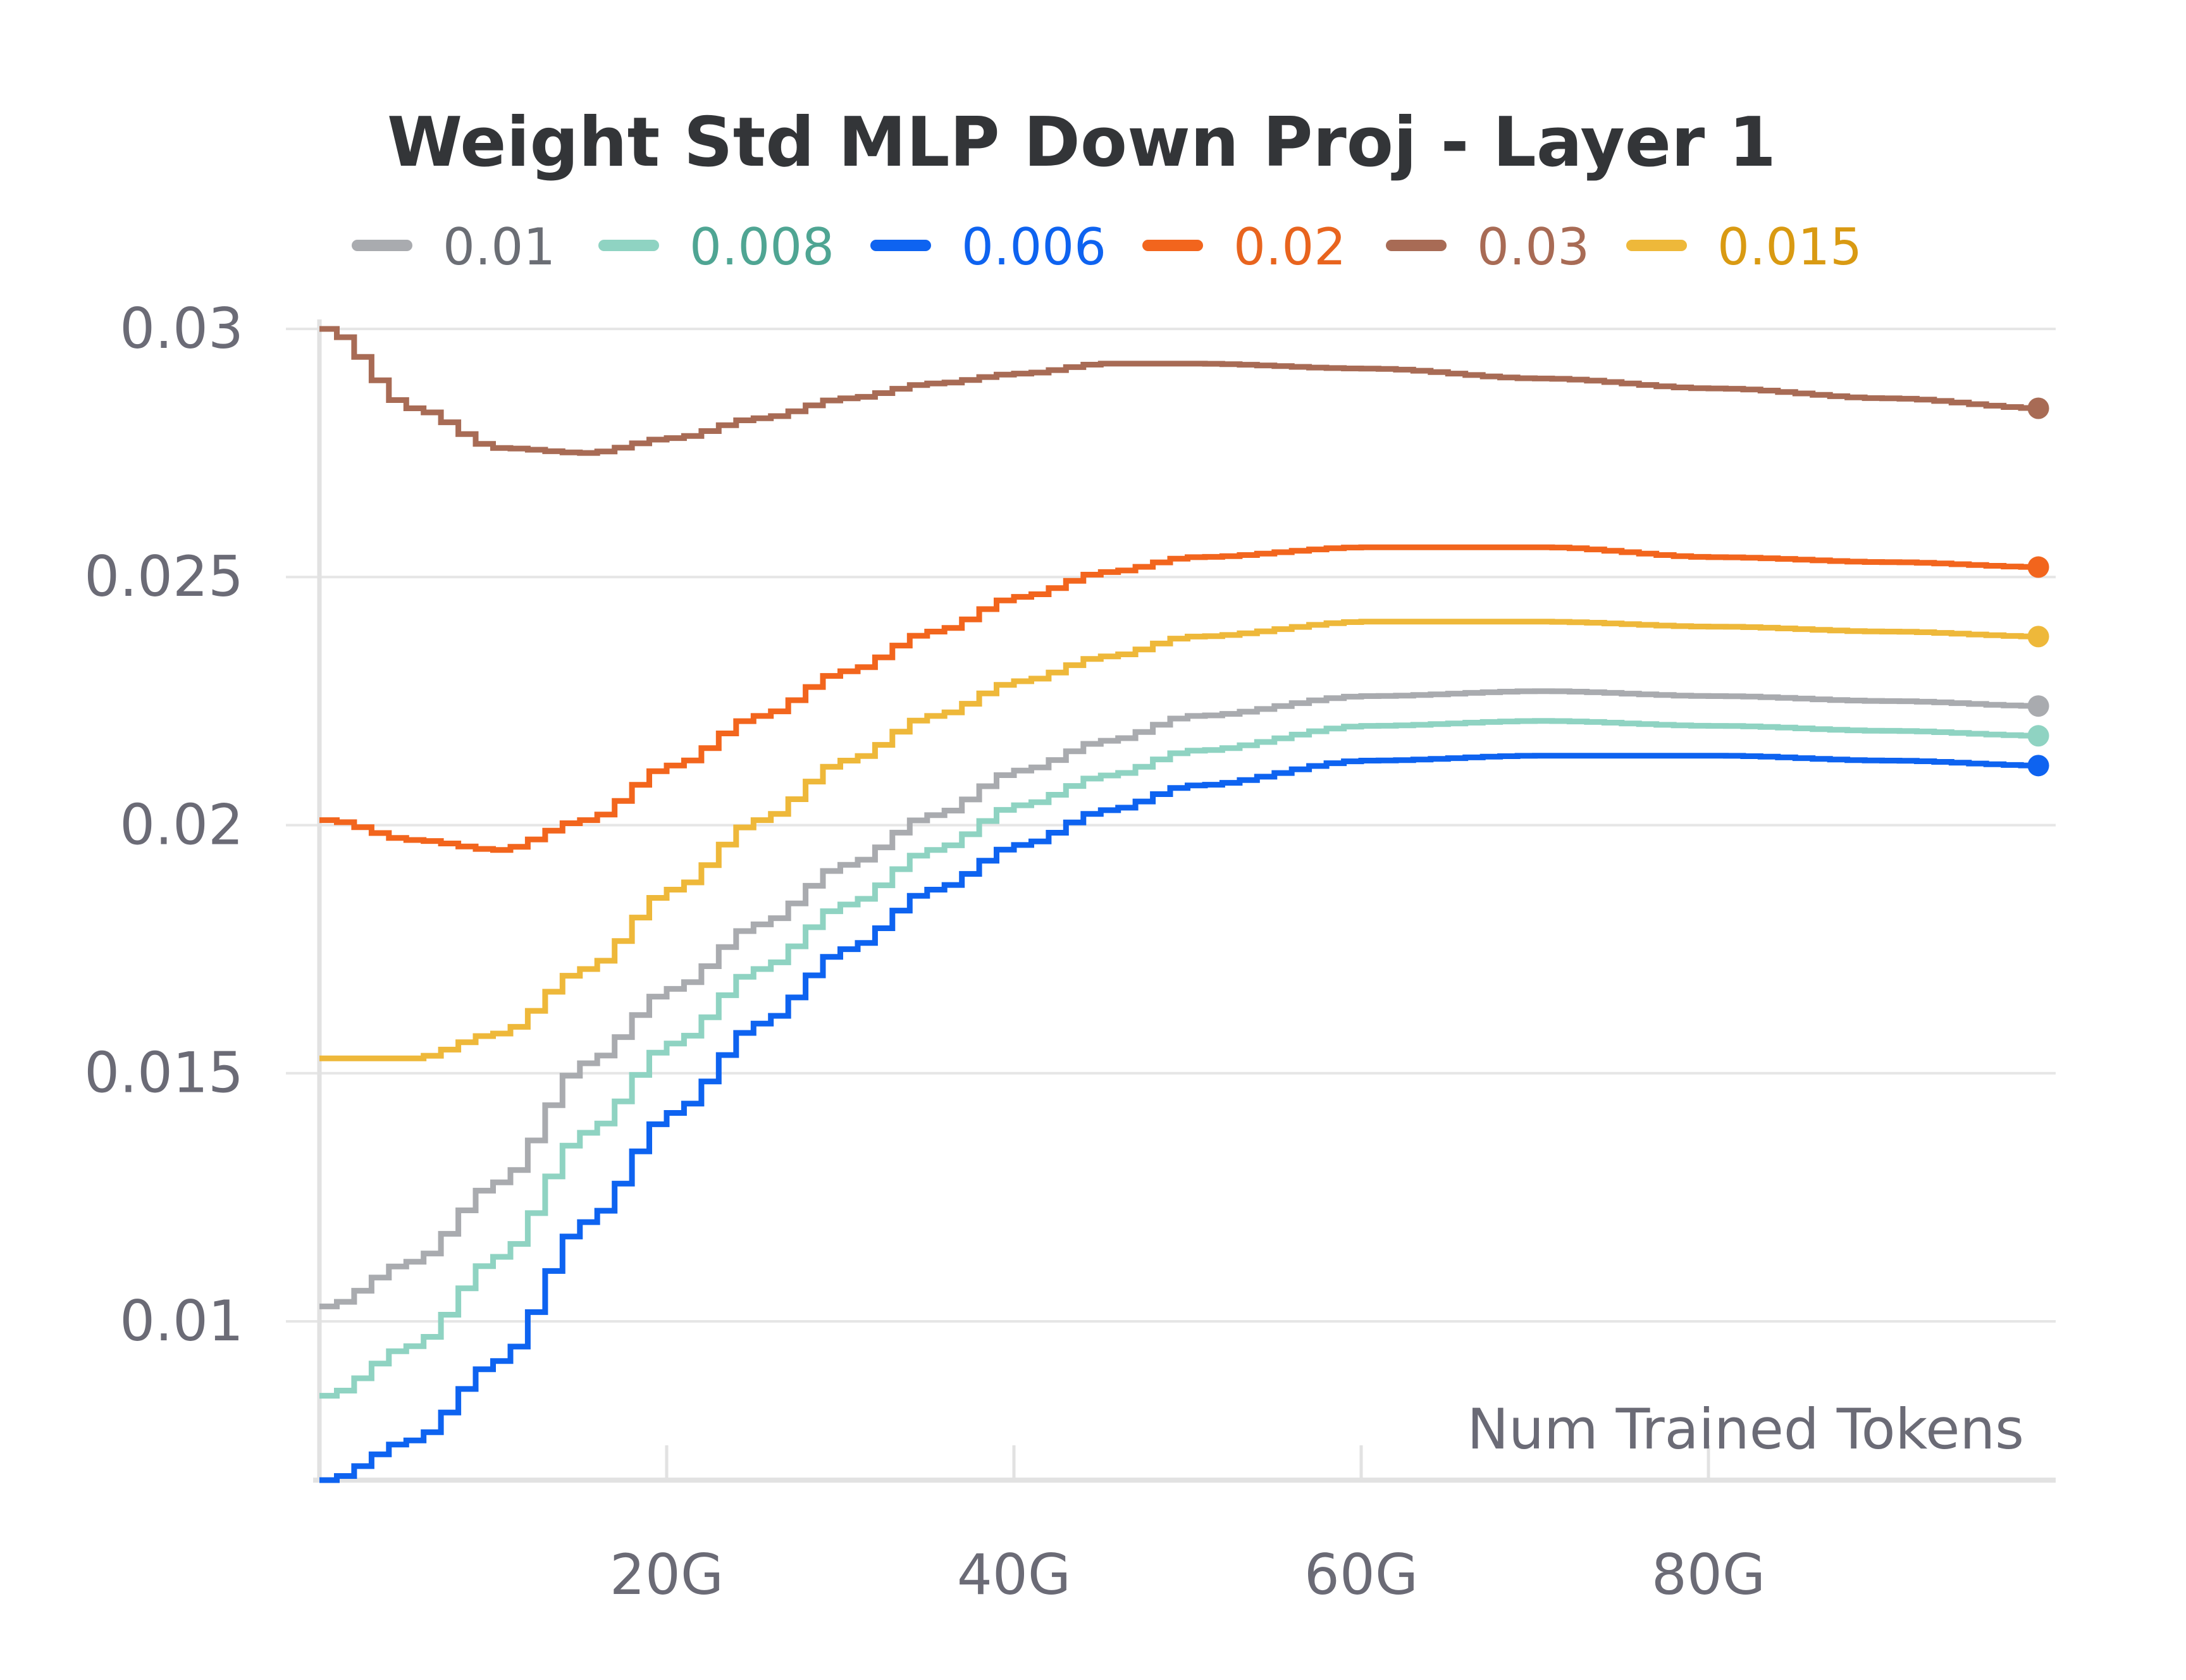  What do you see at coordinates (1180, 698) in the screenshot?
I see `series-line-0.02` at bounding box center [1180, 698].